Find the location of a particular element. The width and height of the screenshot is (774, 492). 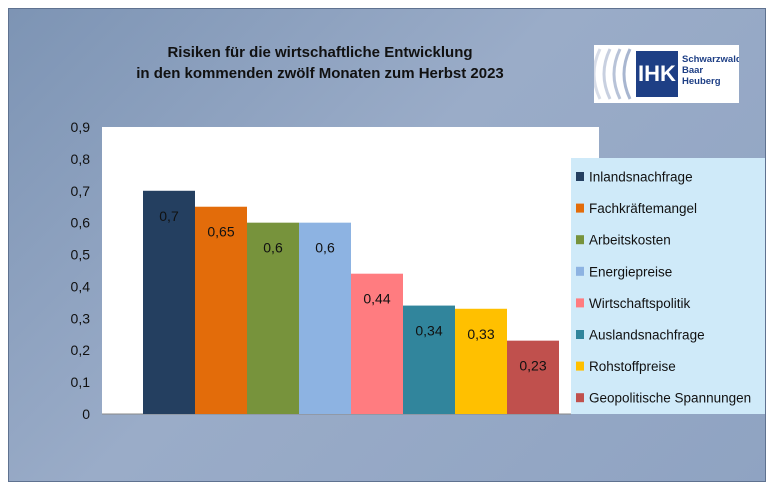

legend-label-7: Rohstoffpreise is located at coordinates (632, 366).